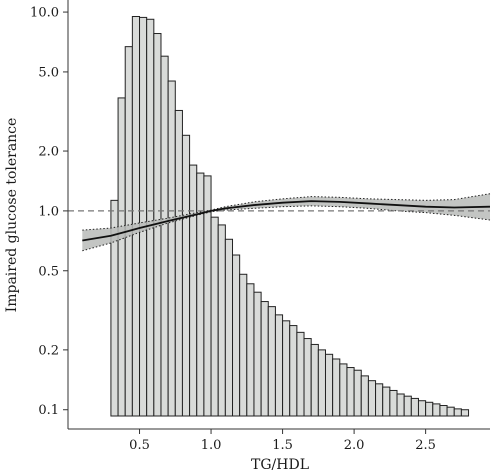 The image size is (495, 474). Describe the element at coordinates (48, 152) in the screenshot. I see `y-tick-label: 2.0` at that location.